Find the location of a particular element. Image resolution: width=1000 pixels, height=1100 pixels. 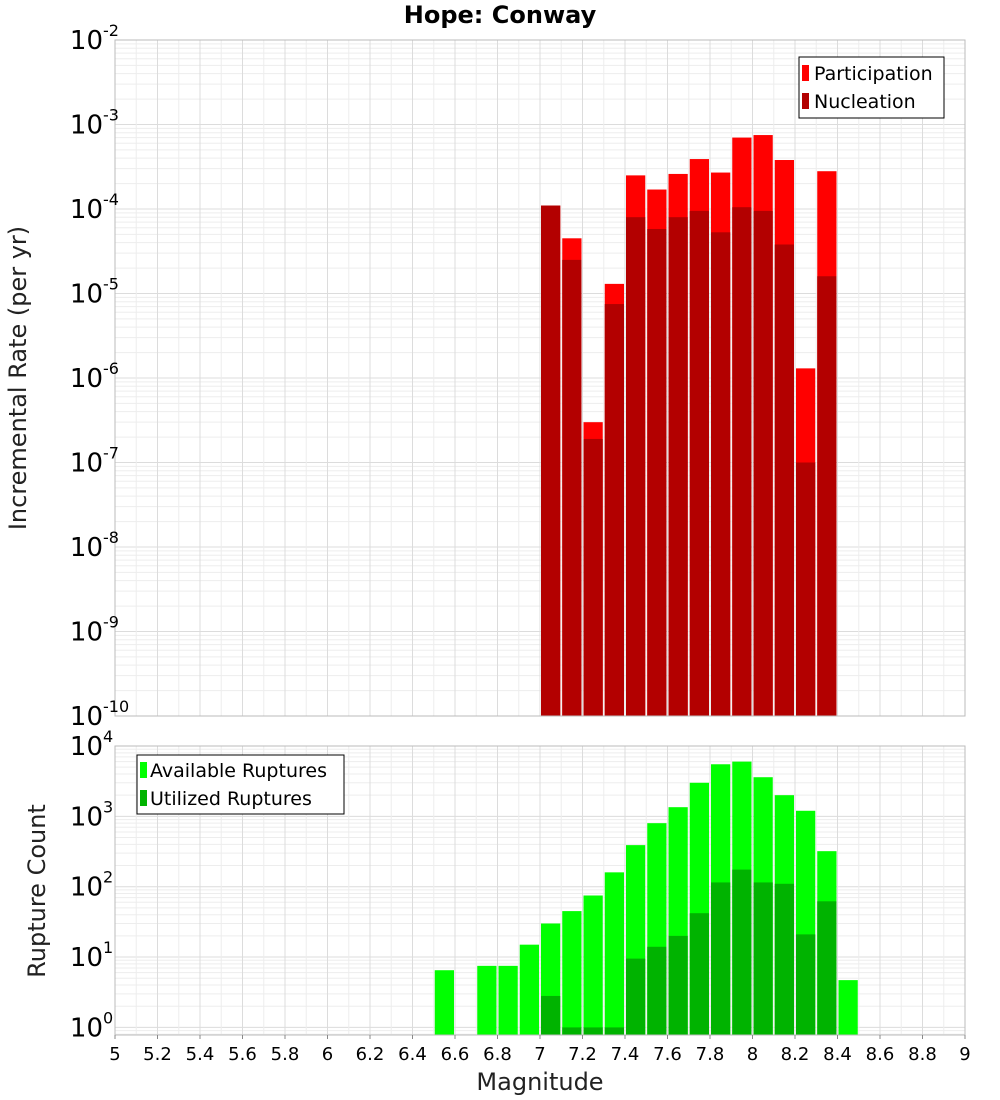

x-tick-label: 7.8 is located at coordinates (710, 1054).